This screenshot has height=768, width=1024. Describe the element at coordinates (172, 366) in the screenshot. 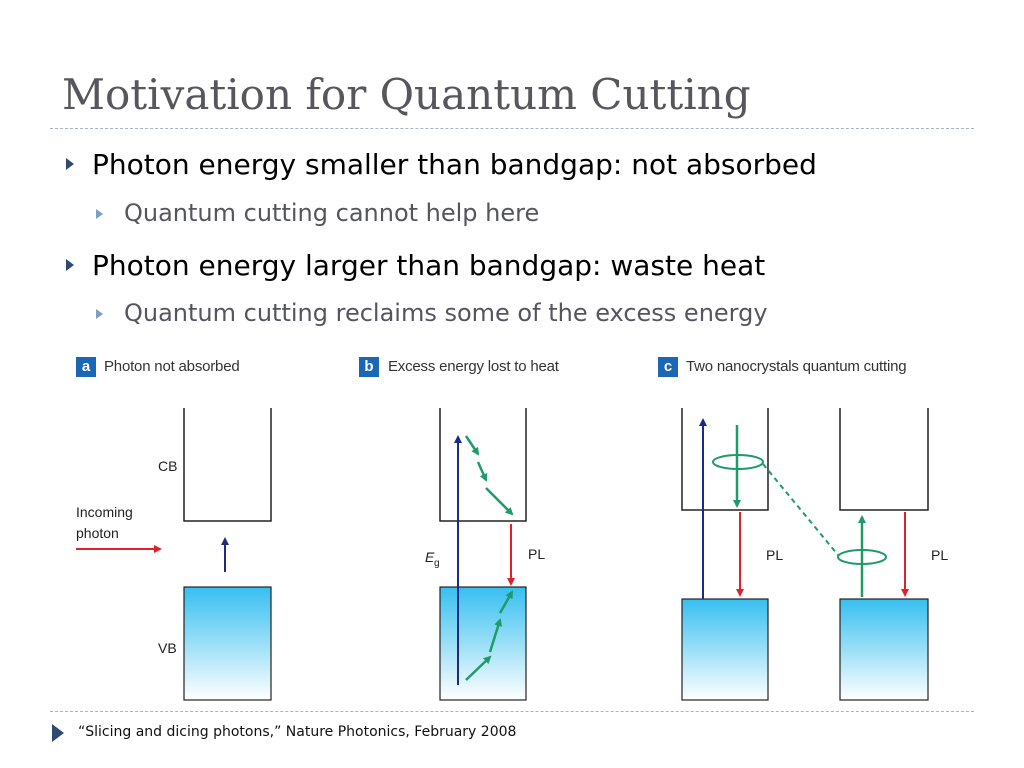

I see `panel-a-title: Photon not absorbed` at that location.